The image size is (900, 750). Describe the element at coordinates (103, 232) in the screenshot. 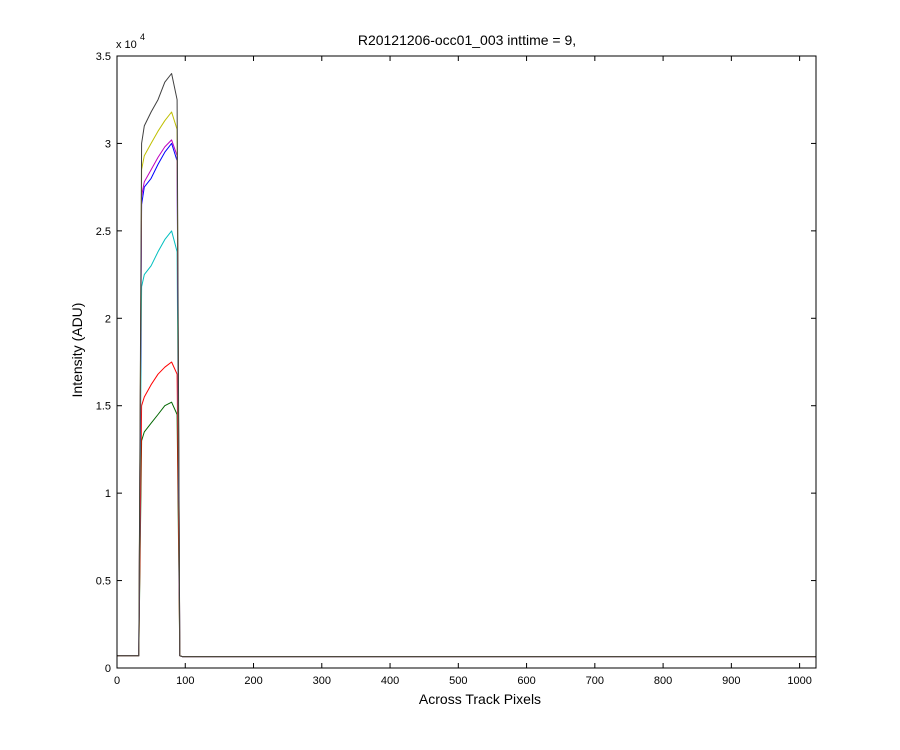

I see `y-tick-label: 2.5` at that location.